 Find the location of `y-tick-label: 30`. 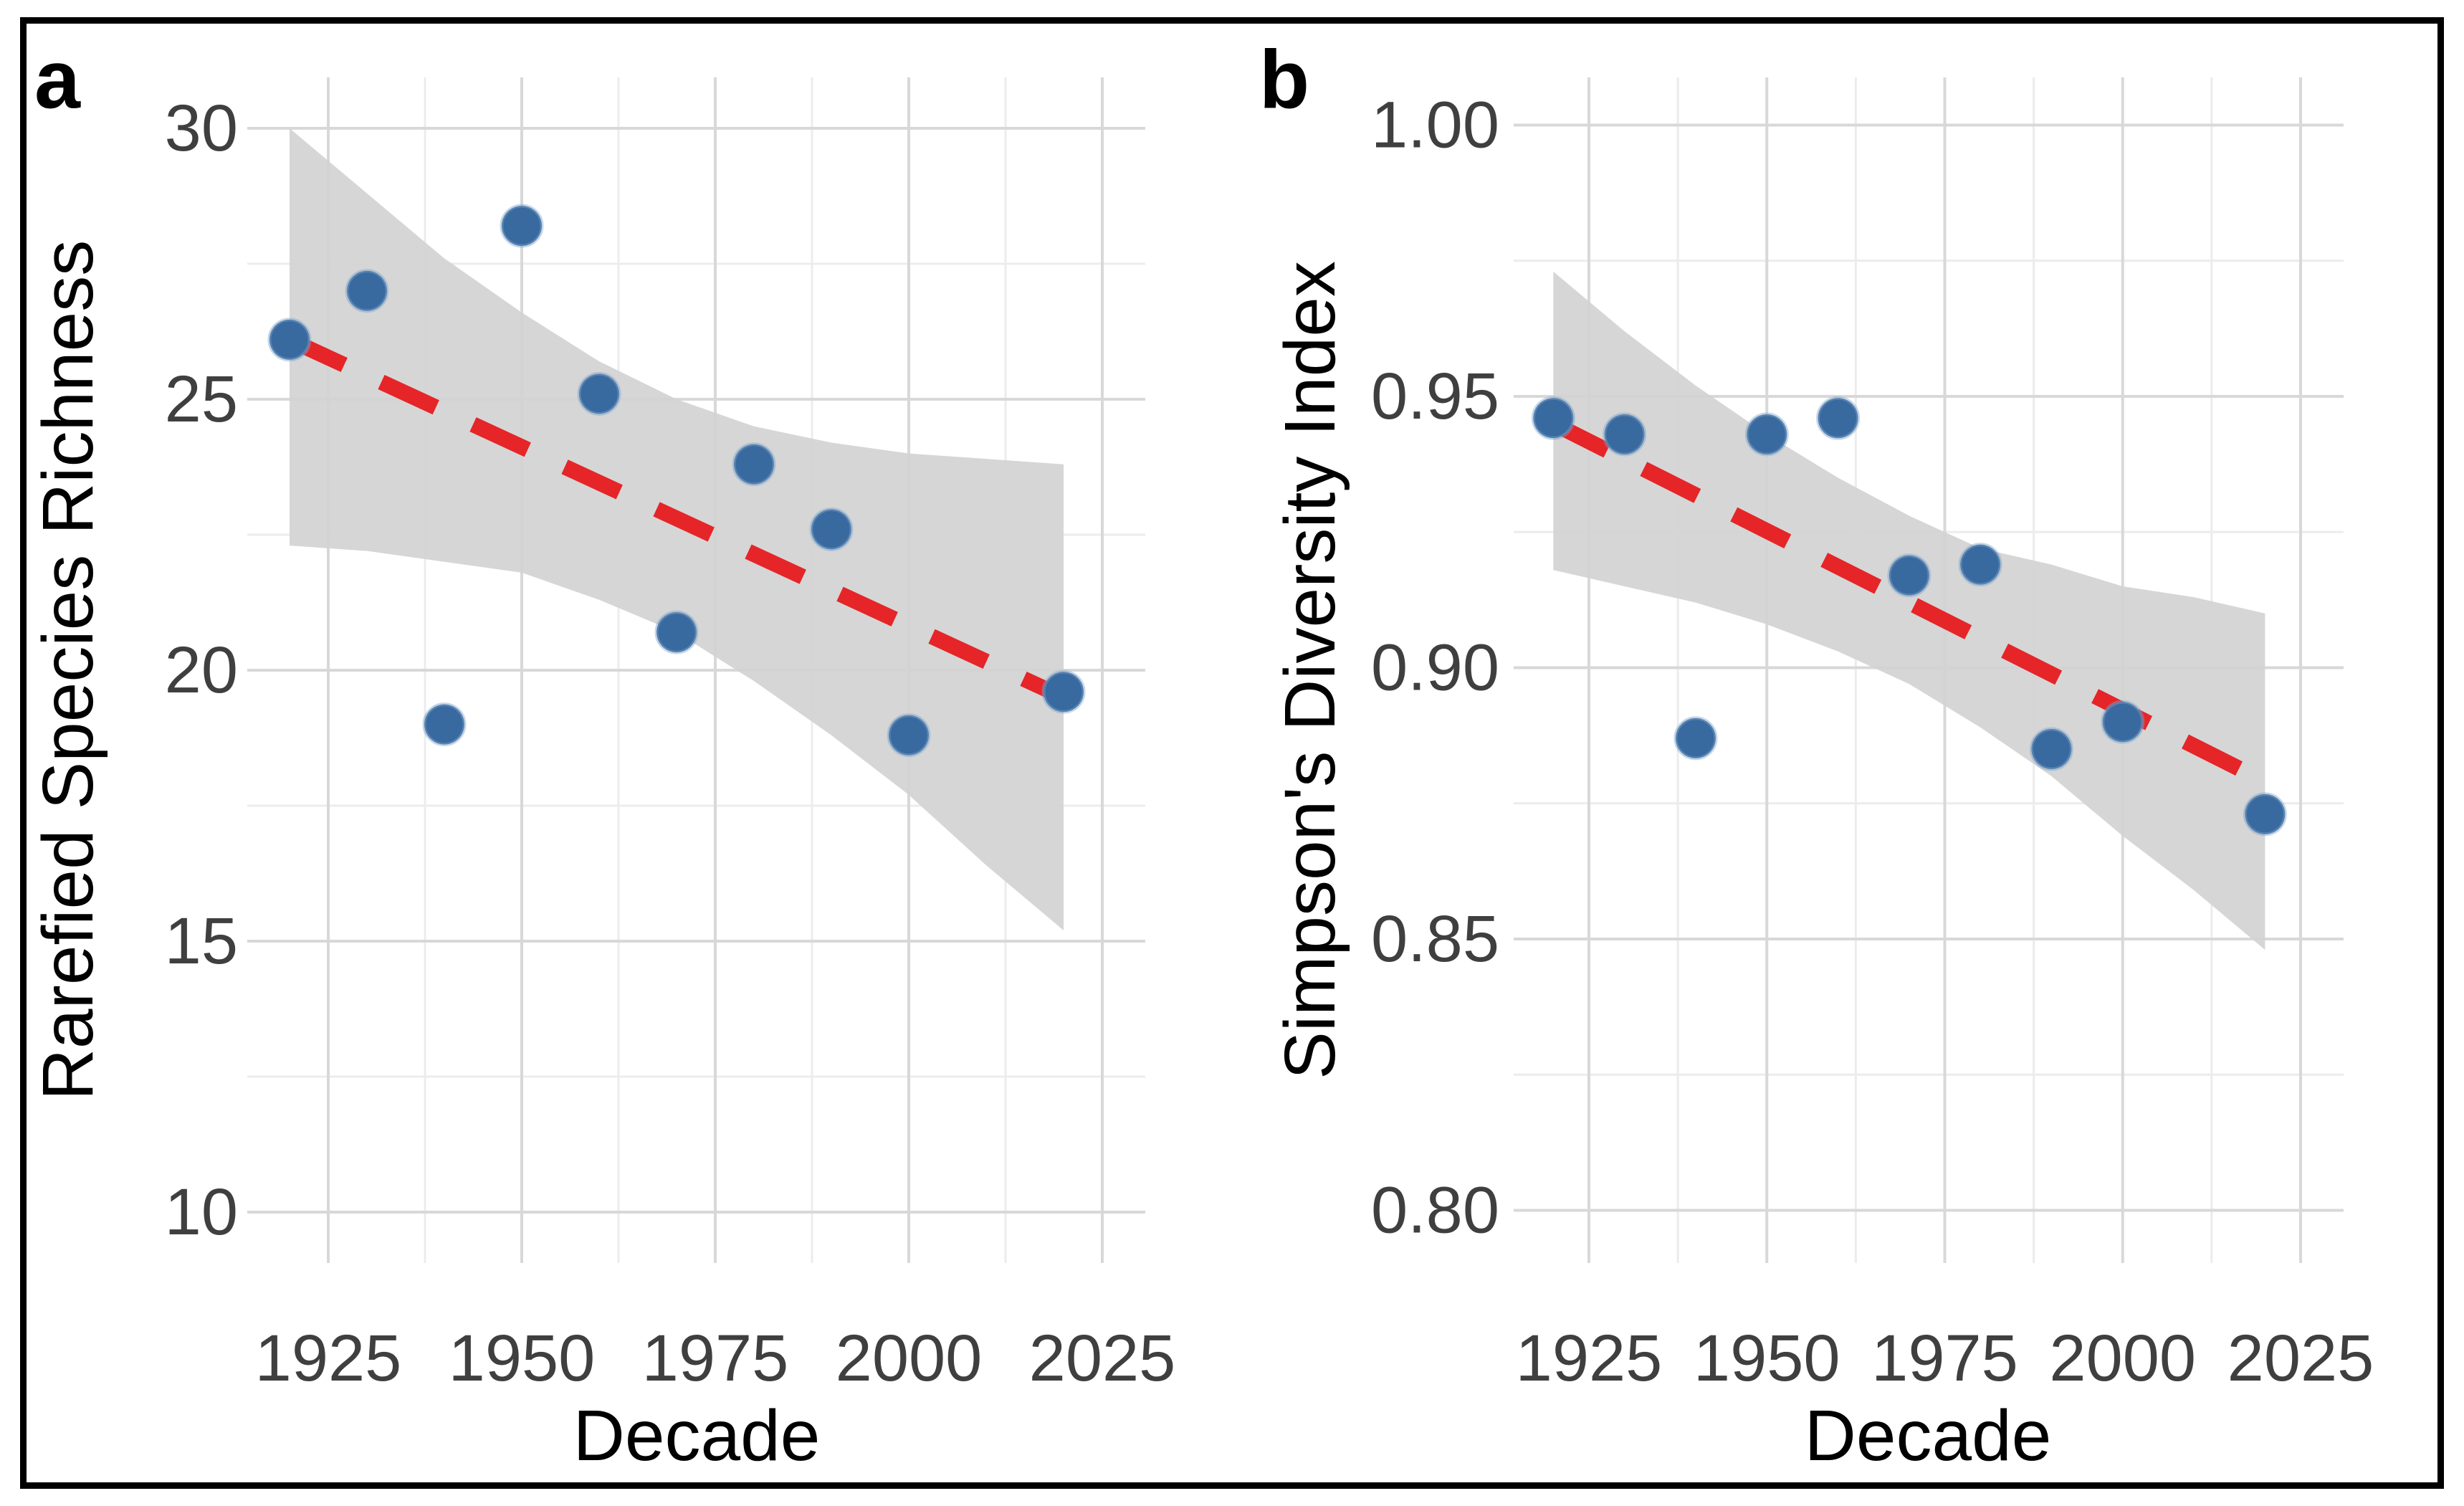

y-tick-label: 30 is located at coordinates (201, 128).